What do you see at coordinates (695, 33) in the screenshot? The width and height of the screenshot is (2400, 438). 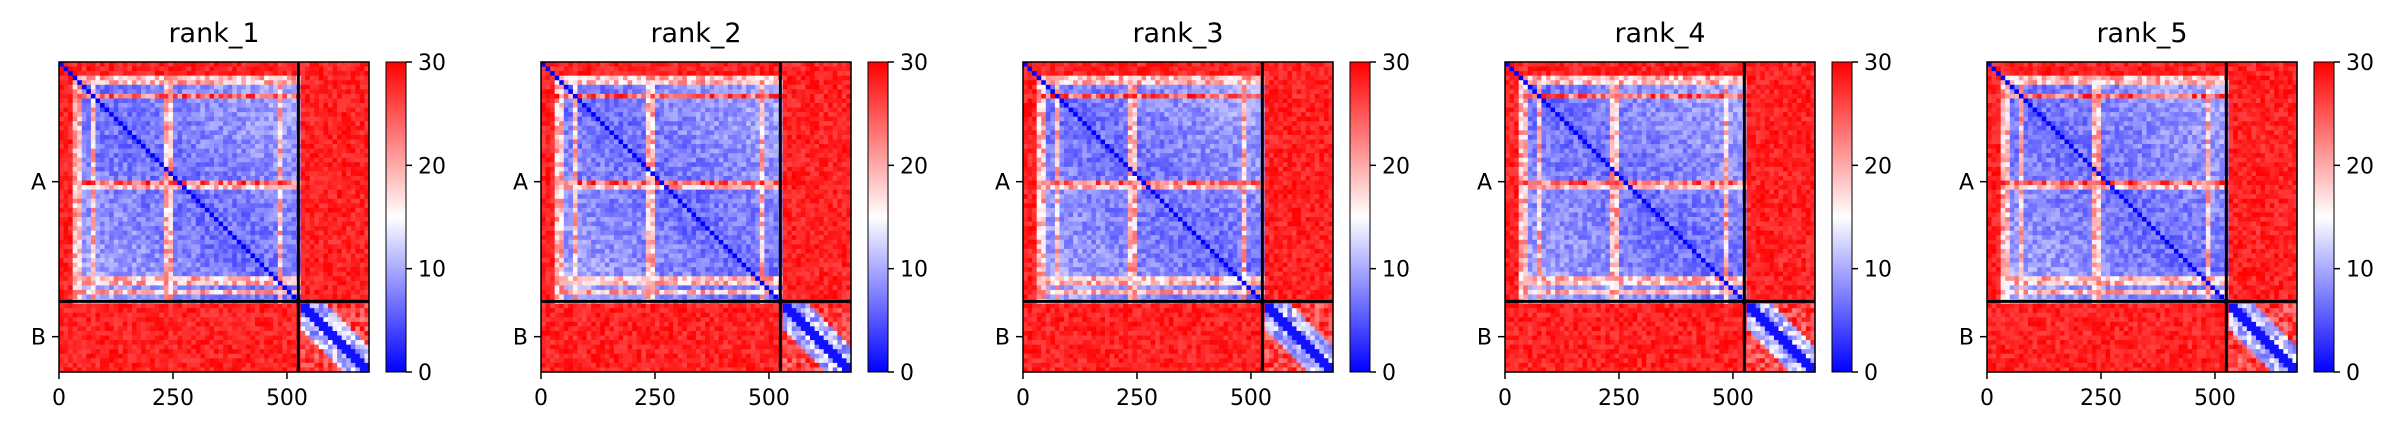 I see `panel-title: rank_2` at bounding box center [695, 33].